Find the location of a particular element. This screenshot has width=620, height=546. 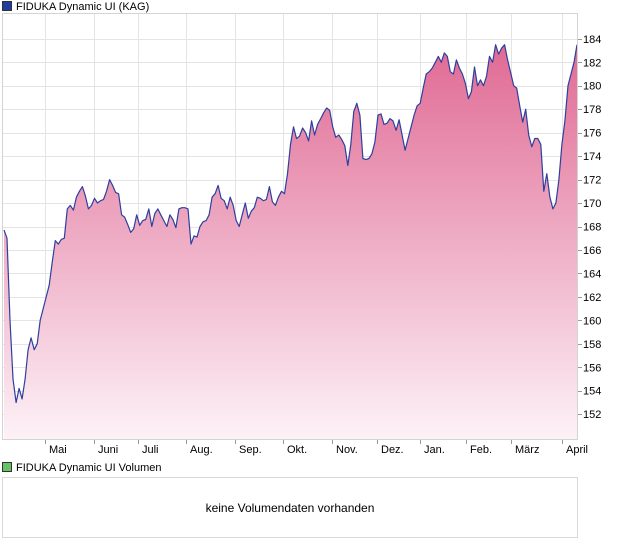

y-tick-label: 170 is located at coordinates (592, 204).